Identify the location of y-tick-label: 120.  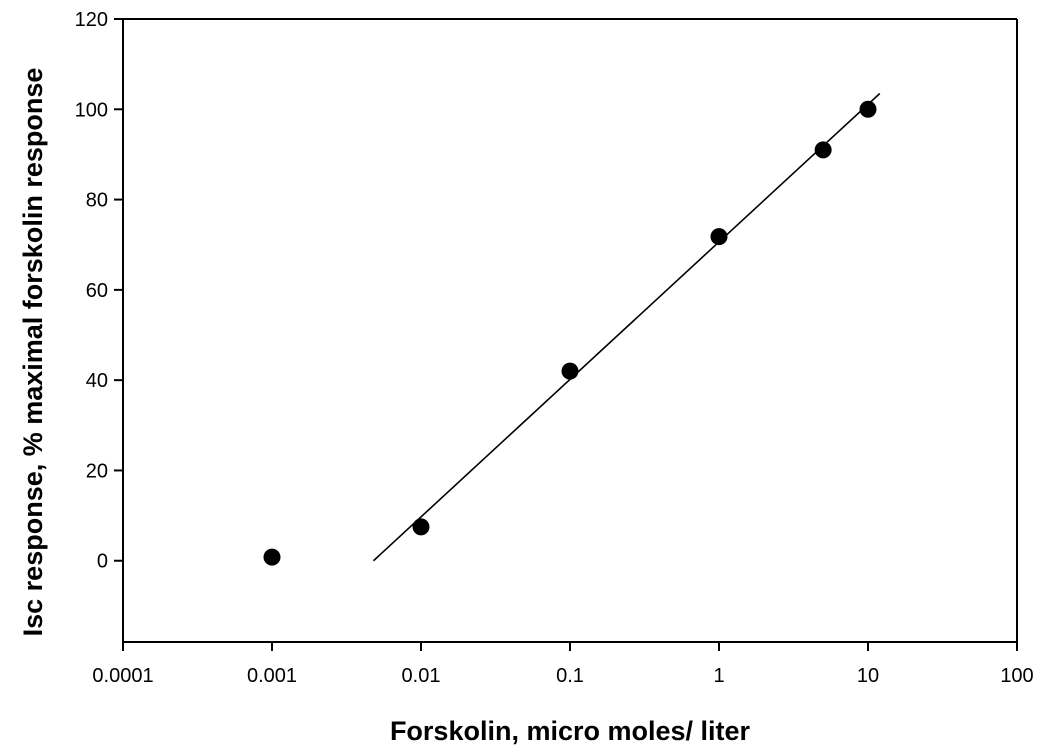
(91, 20).